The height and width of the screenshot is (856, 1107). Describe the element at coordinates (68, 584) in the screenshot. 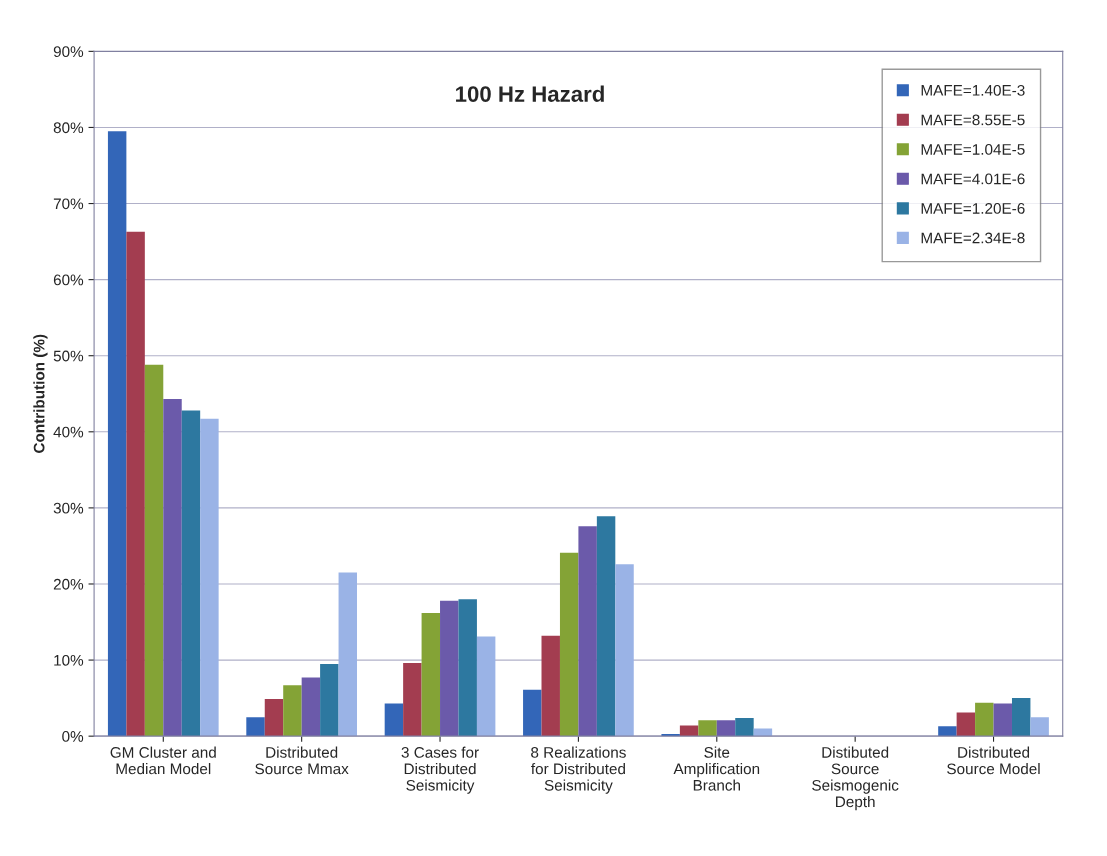

I see `y-tick-label: 20%` at that location.